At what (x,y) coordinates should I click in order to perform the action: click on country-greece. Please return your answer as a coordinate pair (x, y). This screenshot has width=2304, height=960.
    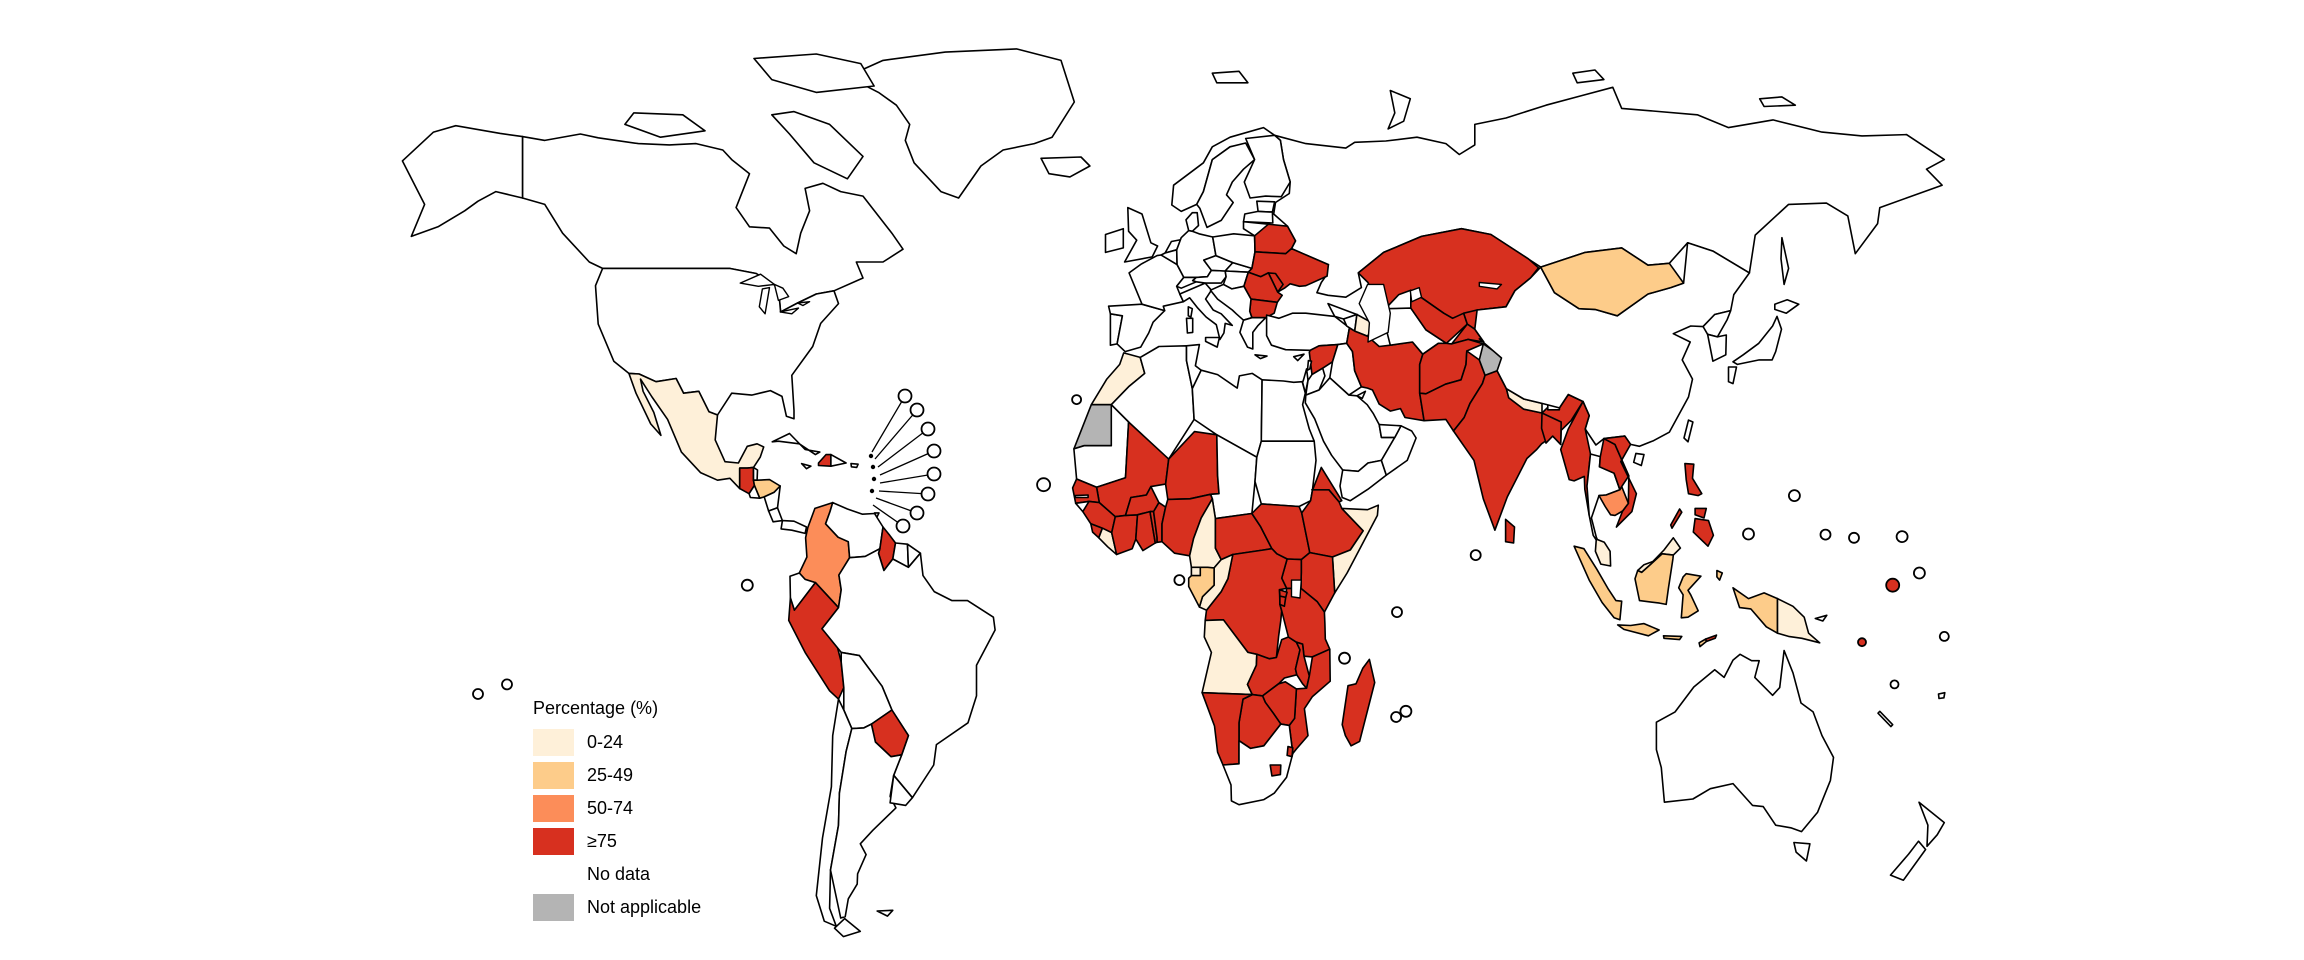
    Looking at the image, I should click on (1253, 333).